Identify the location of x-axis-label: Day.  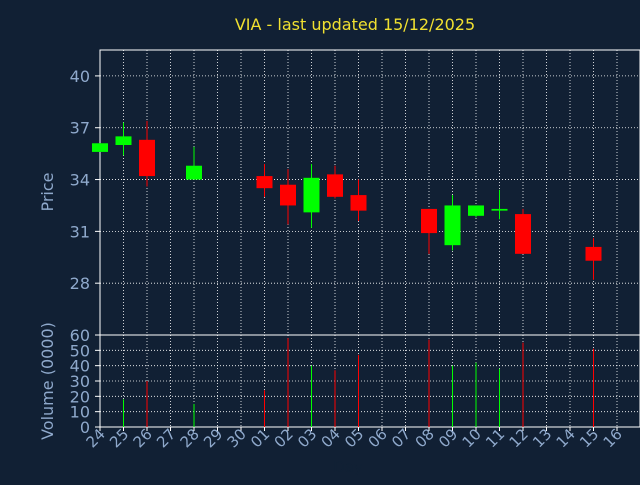
(348, 467).